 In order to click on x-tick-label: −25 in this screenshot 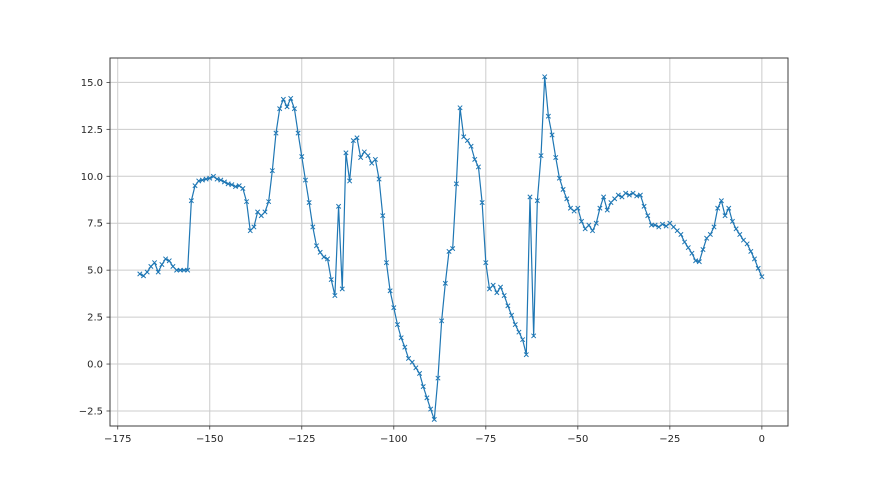, I will do `click(669, 439)`.